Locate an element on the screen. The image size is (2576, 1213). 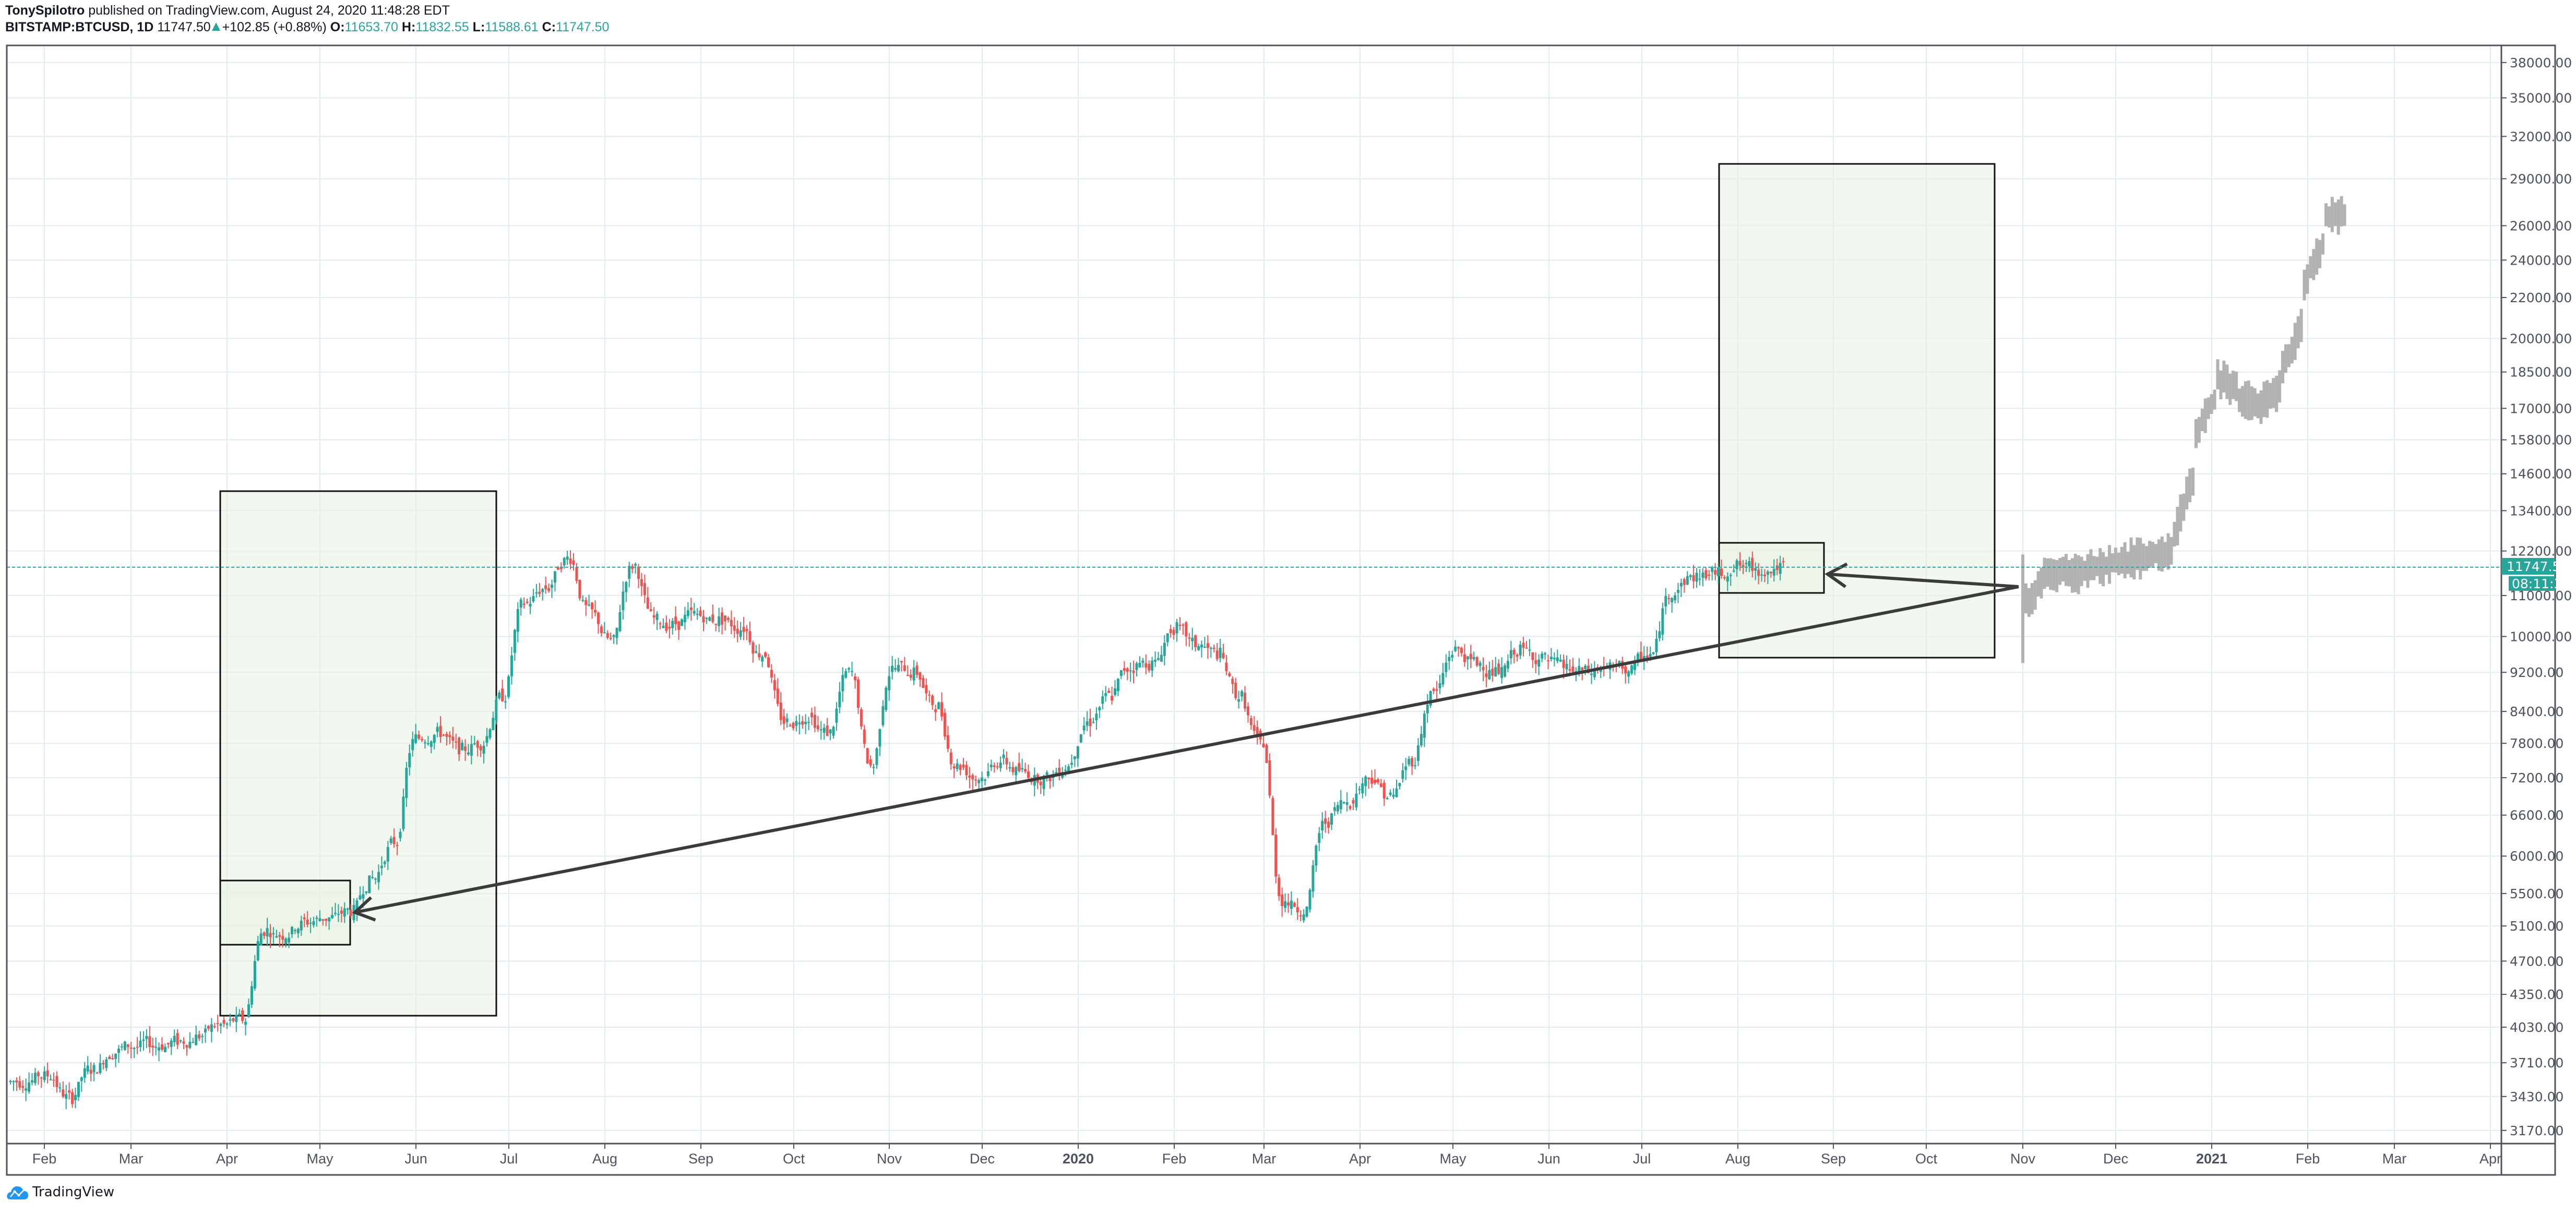
price-tick-label: 10000.00 is located at coordinates (2541, 636).